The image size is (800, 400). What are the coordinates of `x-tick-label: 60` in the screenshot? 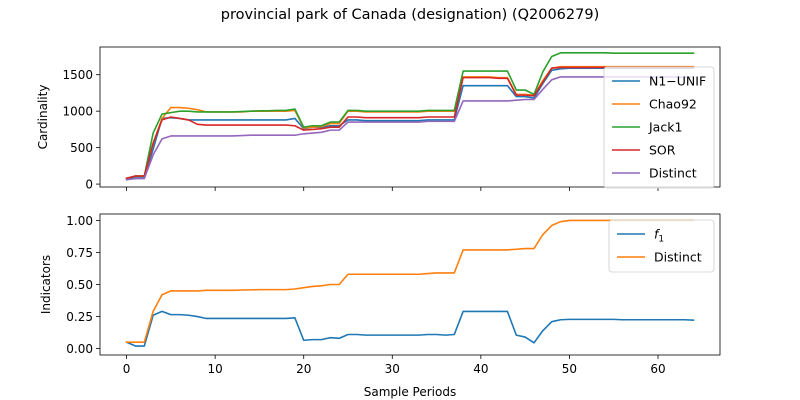 It's located at (657, 369).